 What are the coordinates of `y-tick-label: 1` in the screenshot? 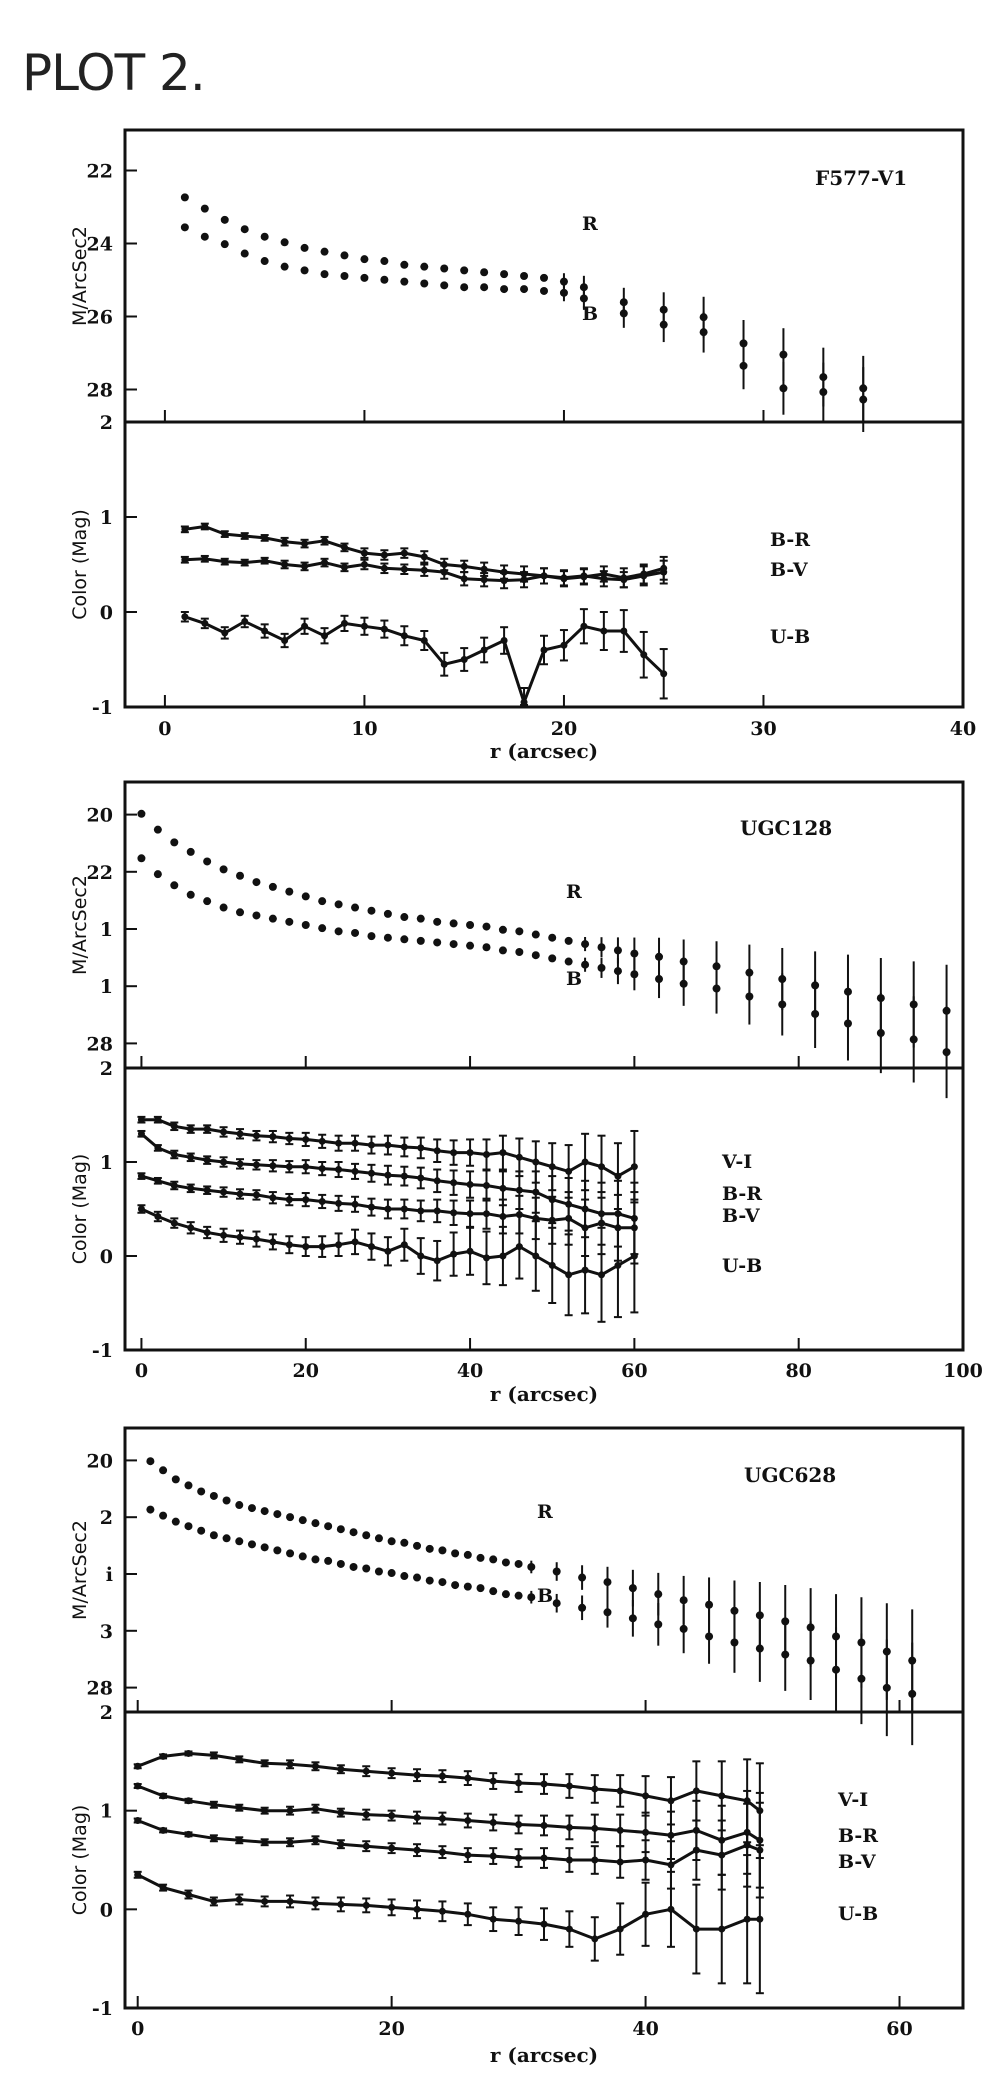 It's located at (106, 518).